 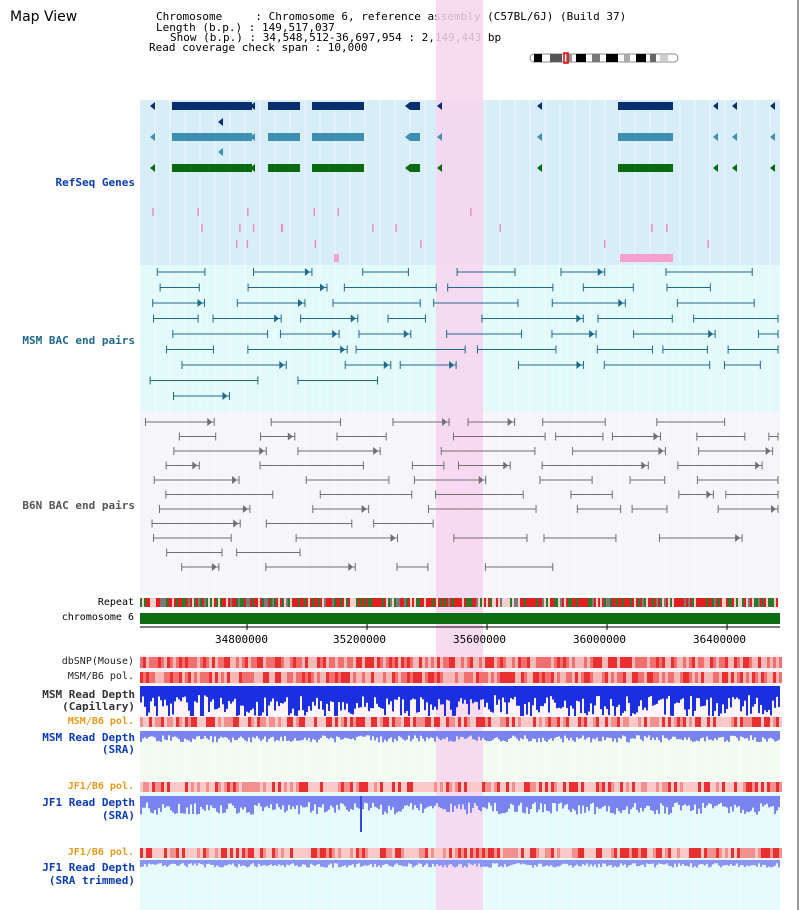 What do you see at coordinates (338, 106) in the screenshot?
I see `gene-exon` at bounding box center [338, 106].